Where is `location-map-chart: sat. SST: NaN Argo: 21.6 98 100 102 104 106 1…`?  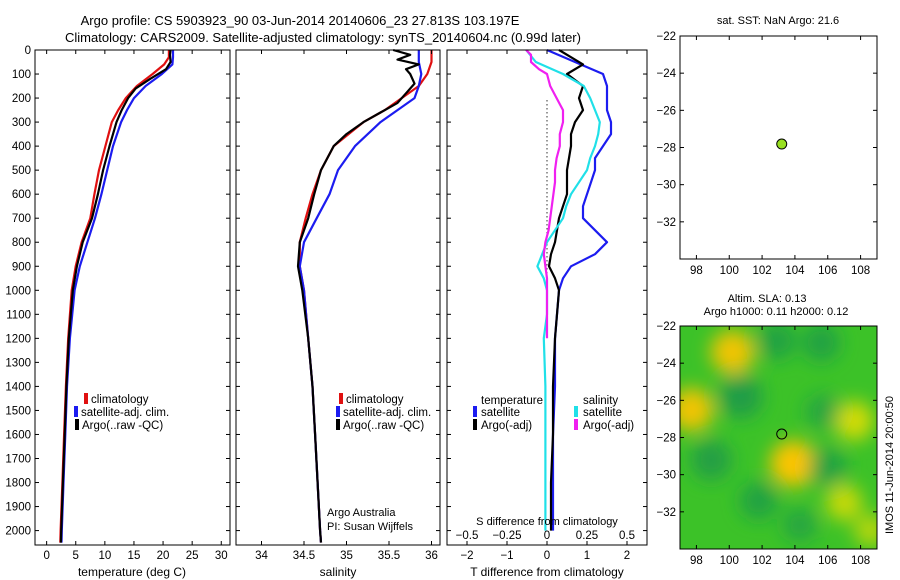 location-map-chart: sat. SST: NaN Argo: 21.6 98 100 102 104 106 1… is located at coordinates (767, 146).